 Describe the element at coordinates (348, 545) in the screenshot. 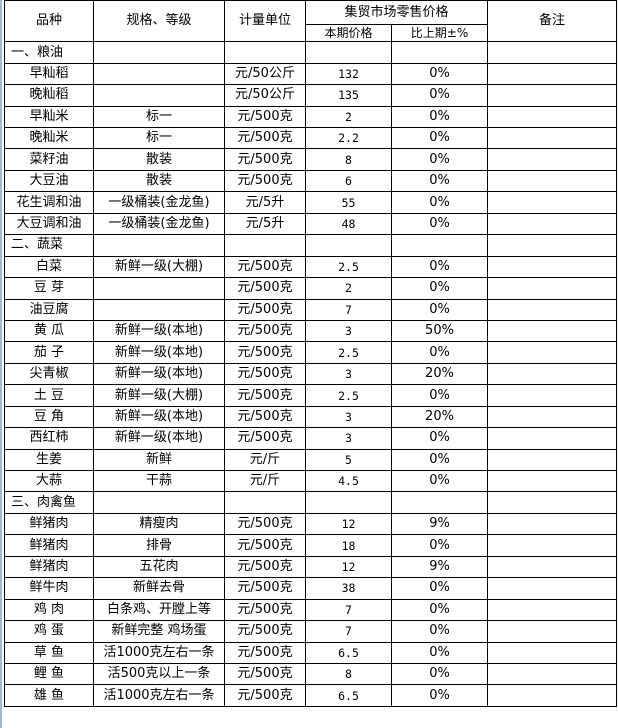

I see `price-cell: 18` at that location.